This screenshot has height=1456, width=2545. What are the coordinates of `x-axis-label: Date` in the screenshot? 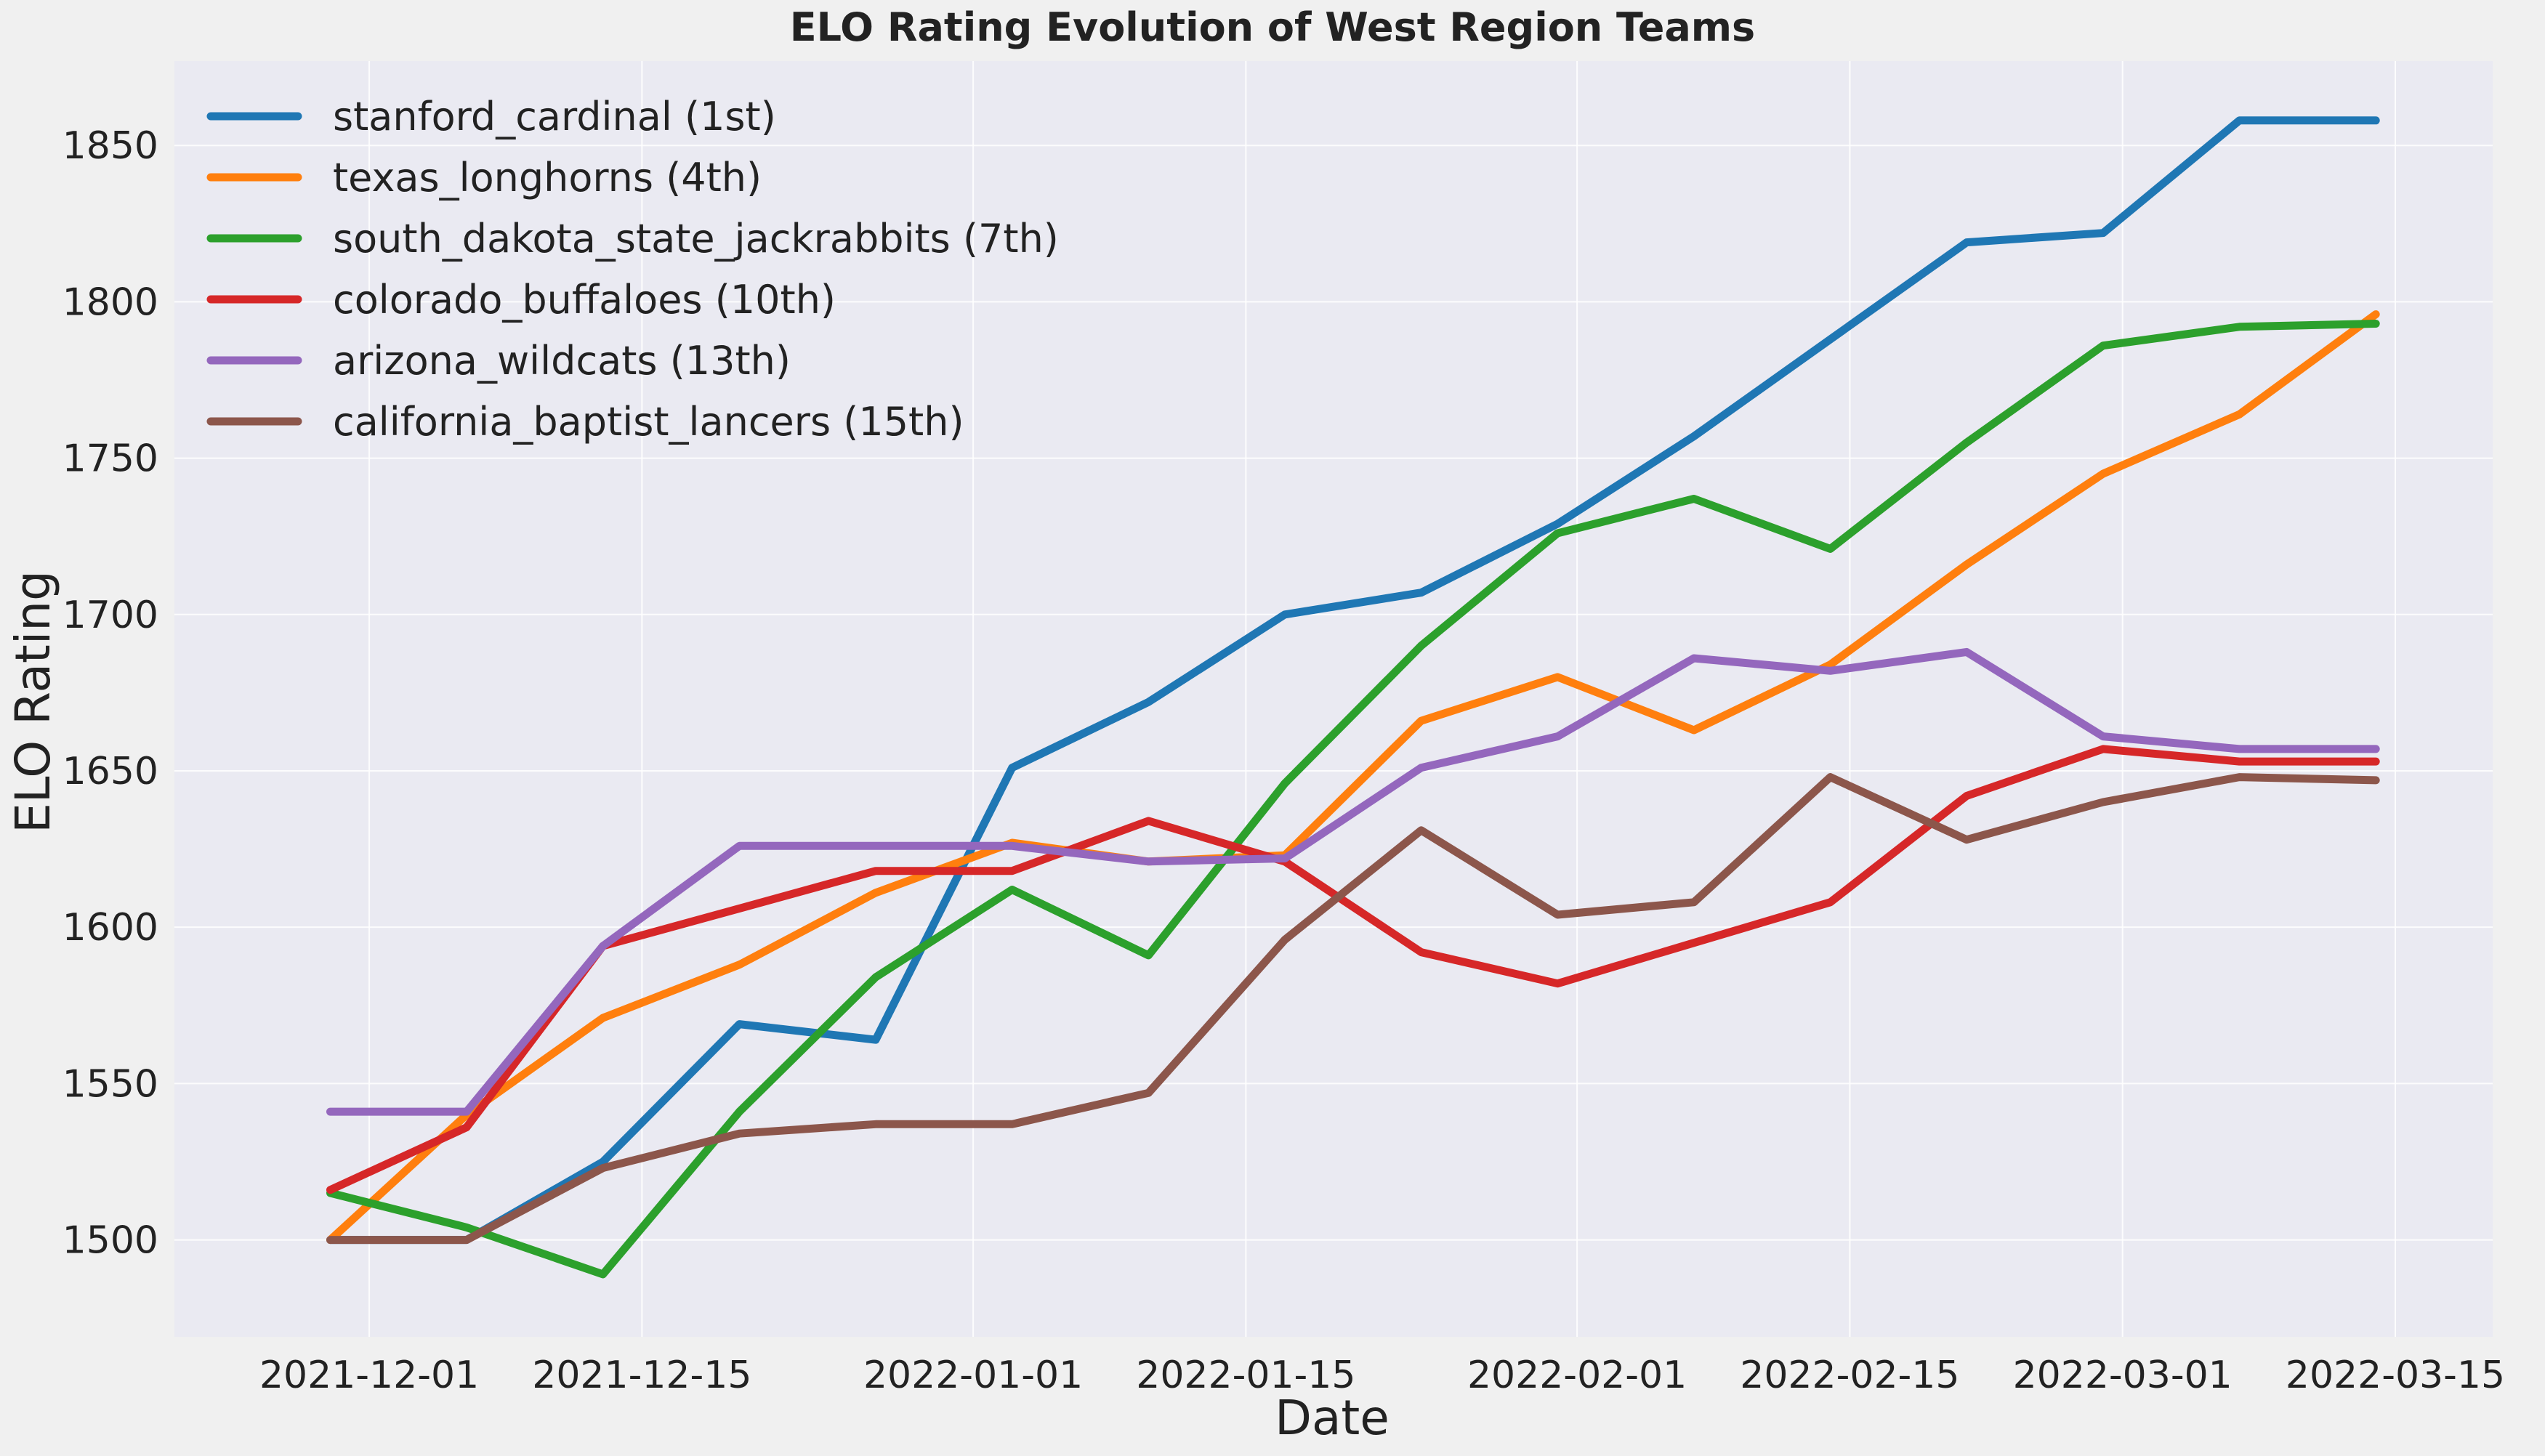 It's located at (1332, 1418).